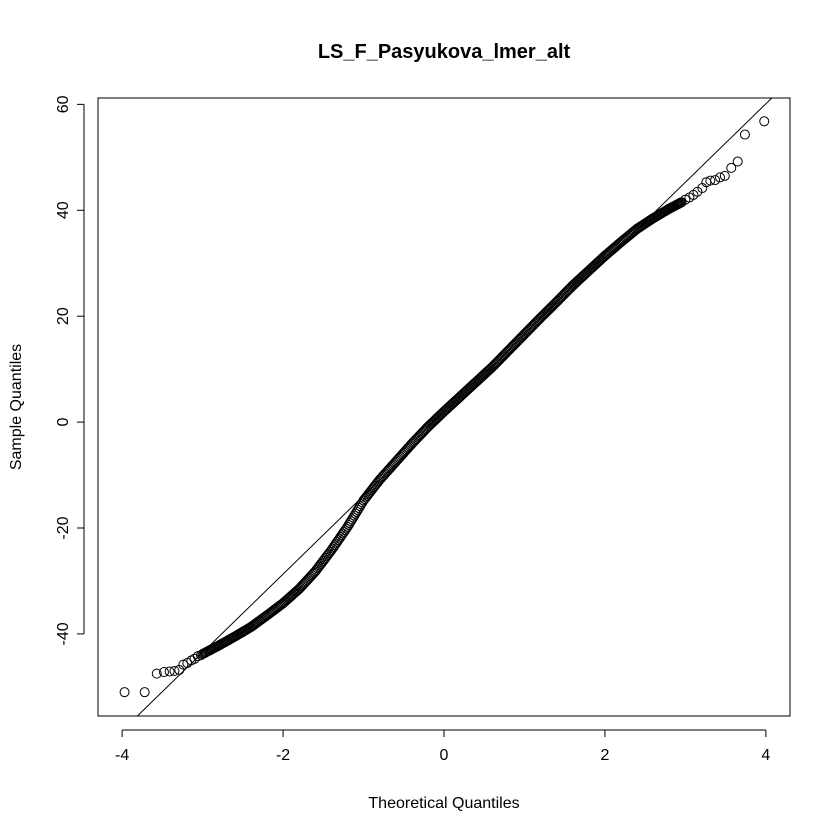 The height and width of the screenshot is (840, 840). I want to click on x-tick-label: 2, so click(604, 755).